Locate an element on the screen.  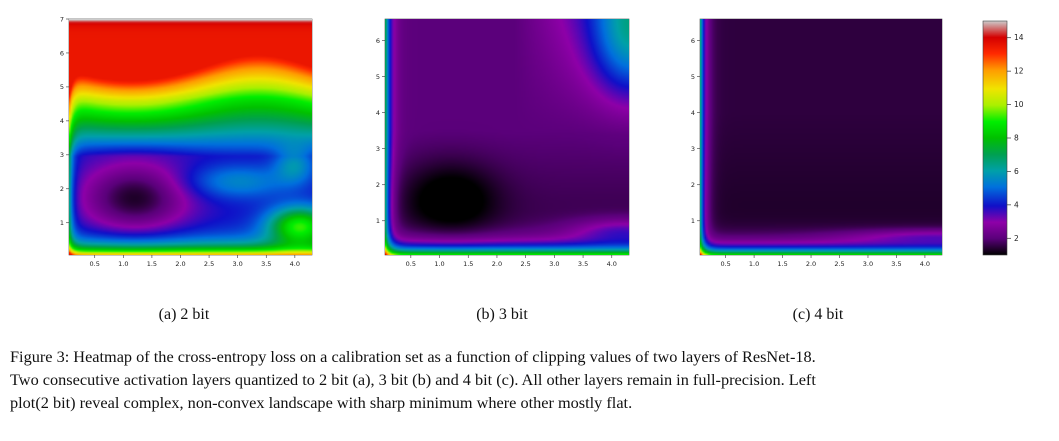
heatmap-panel-b: 0.5 1.0 1.5 2.0 2.5 3.0 3.5 4.0 1 2 3 4 5 6 is located at coordinates (503, 143).